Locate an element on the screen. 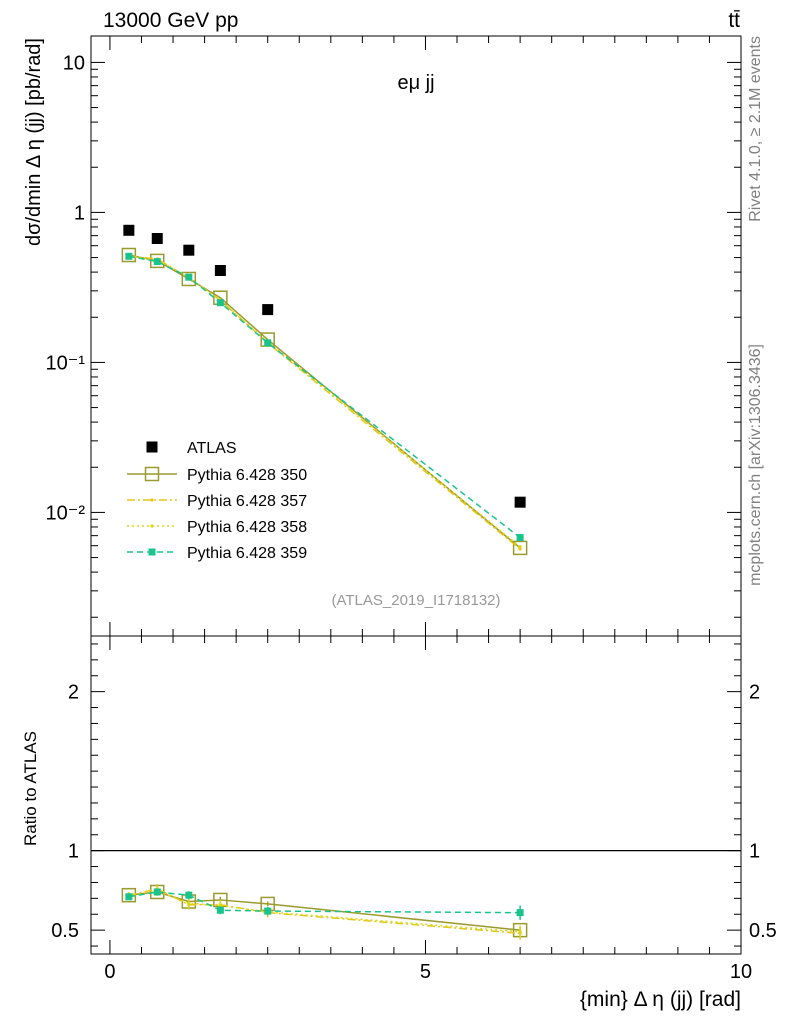 The height and width of the screenshot is (1024, 786). ratio-y-axis-label: Ratio to ATLAS is located at coordinates (30, 788).